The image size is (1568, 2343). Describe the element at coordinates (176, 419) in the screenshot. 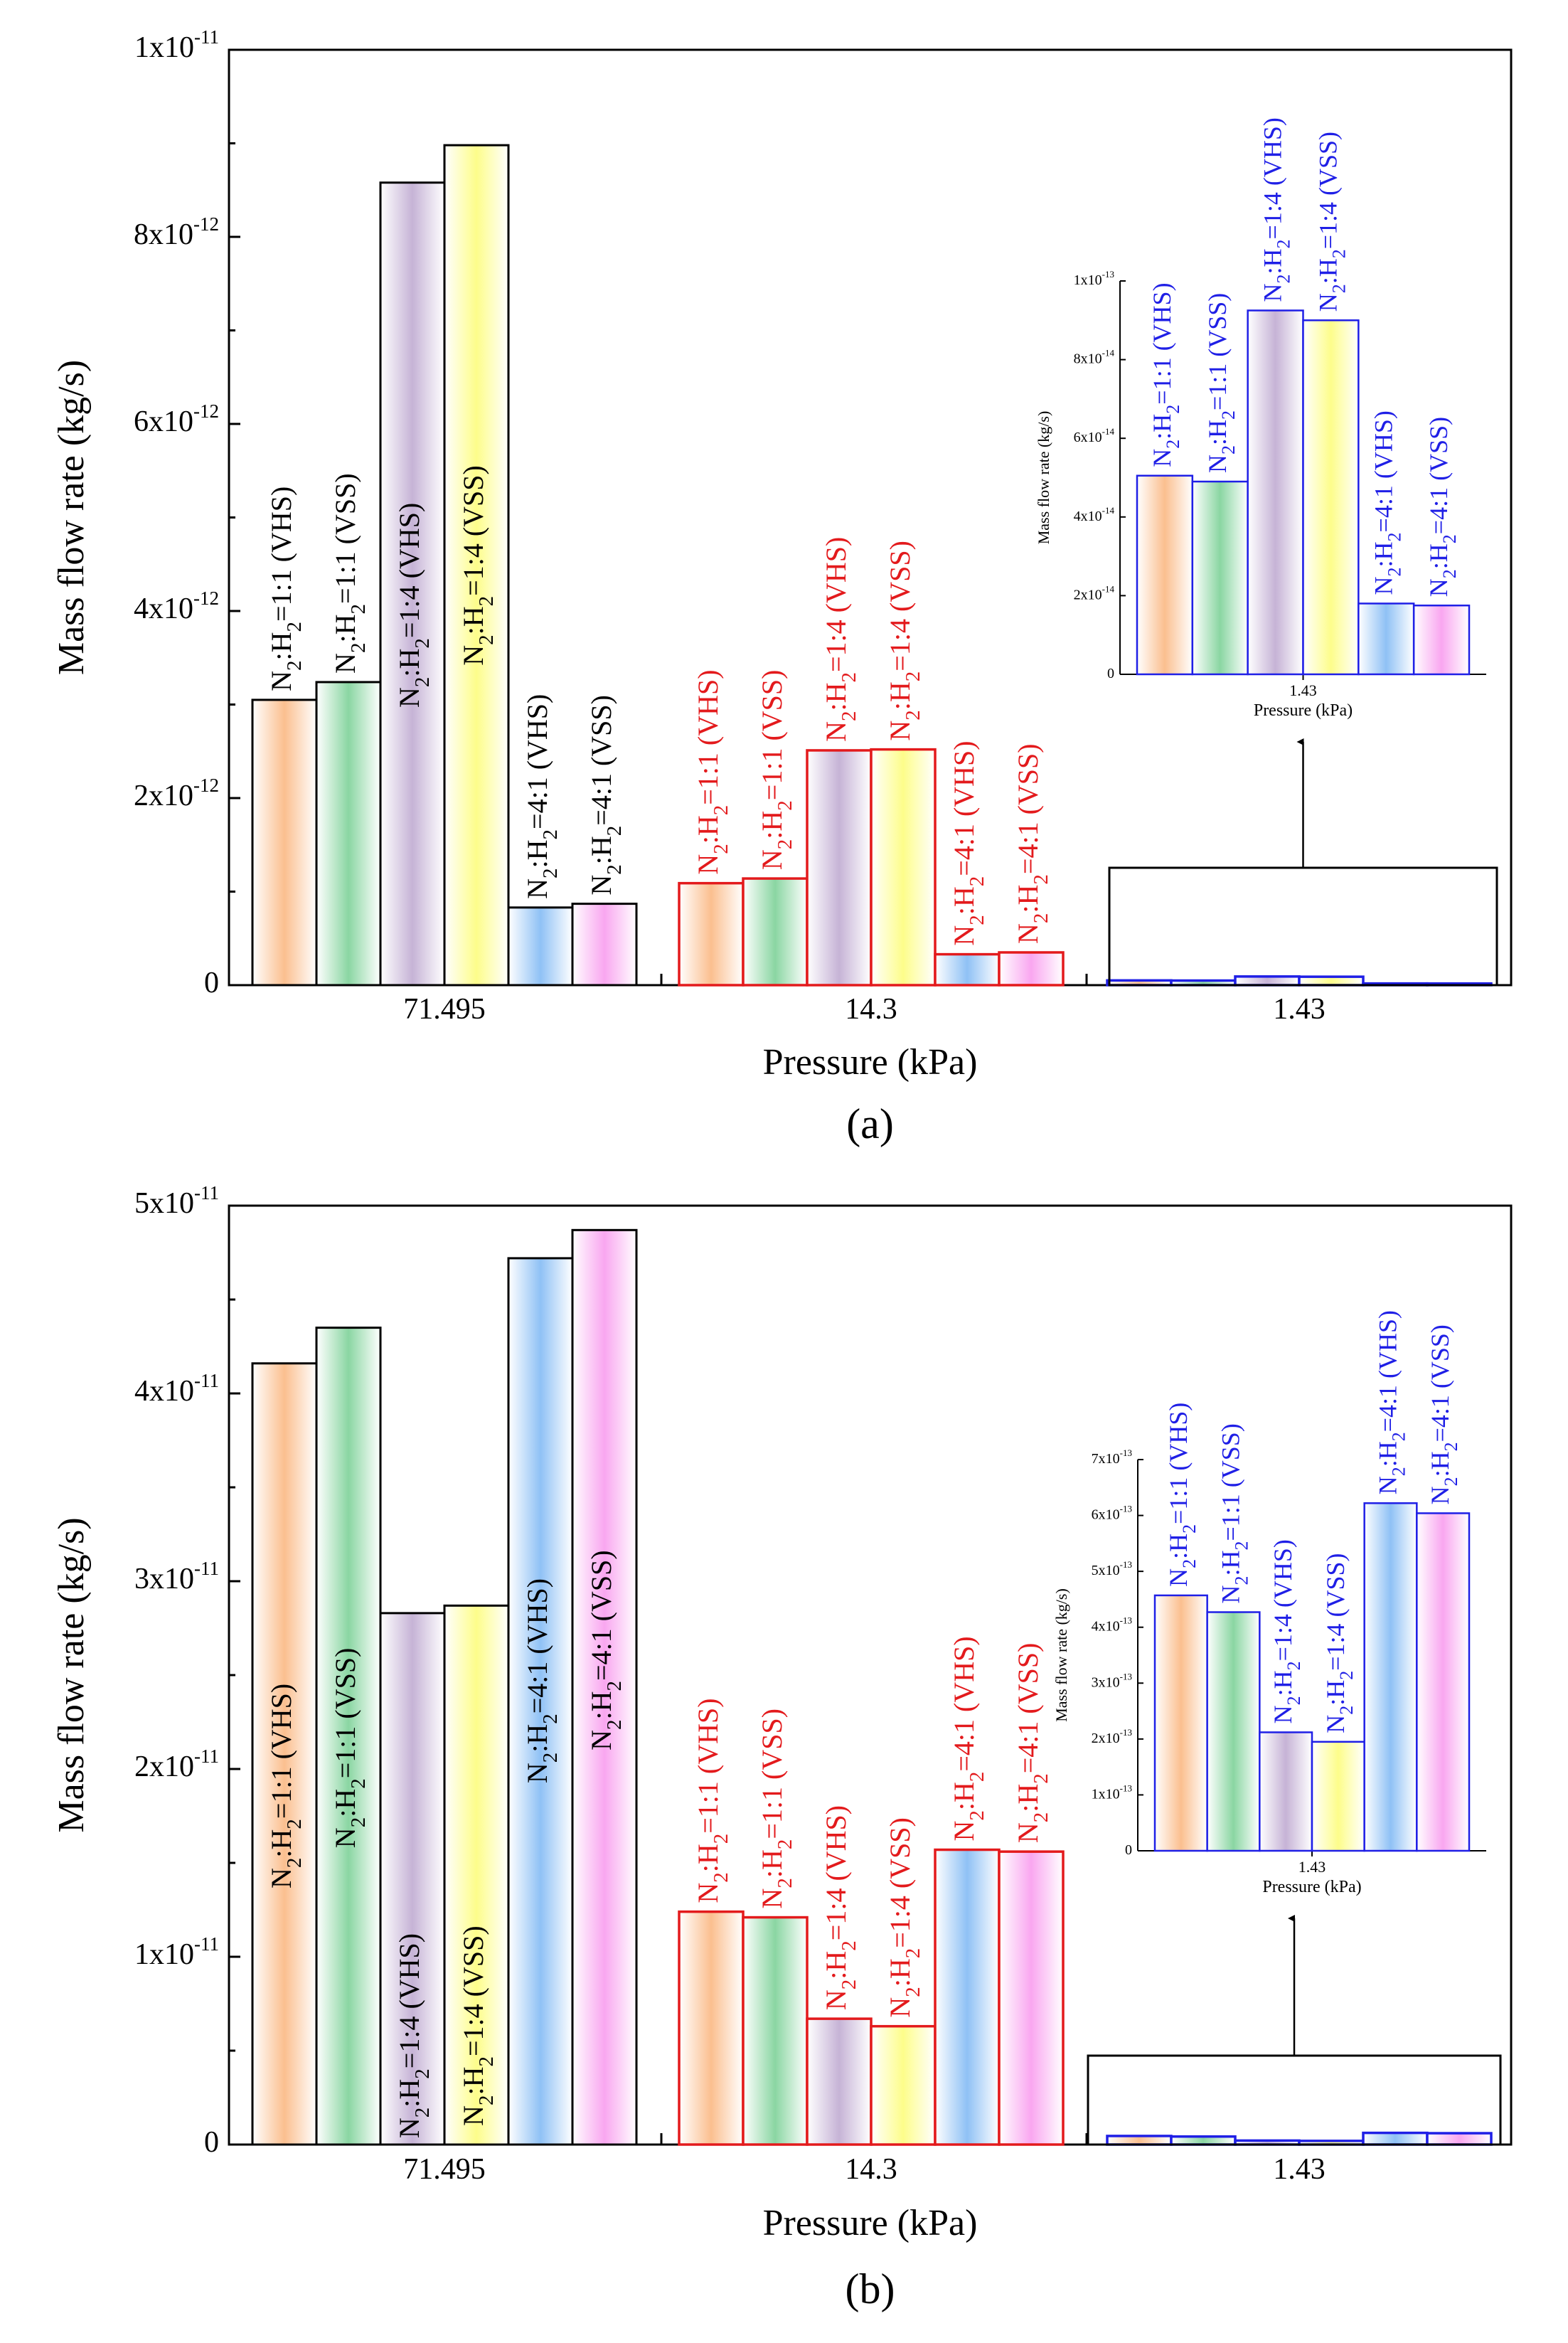

I see `y-tick-label: 6x10⁻¹²` at that location.